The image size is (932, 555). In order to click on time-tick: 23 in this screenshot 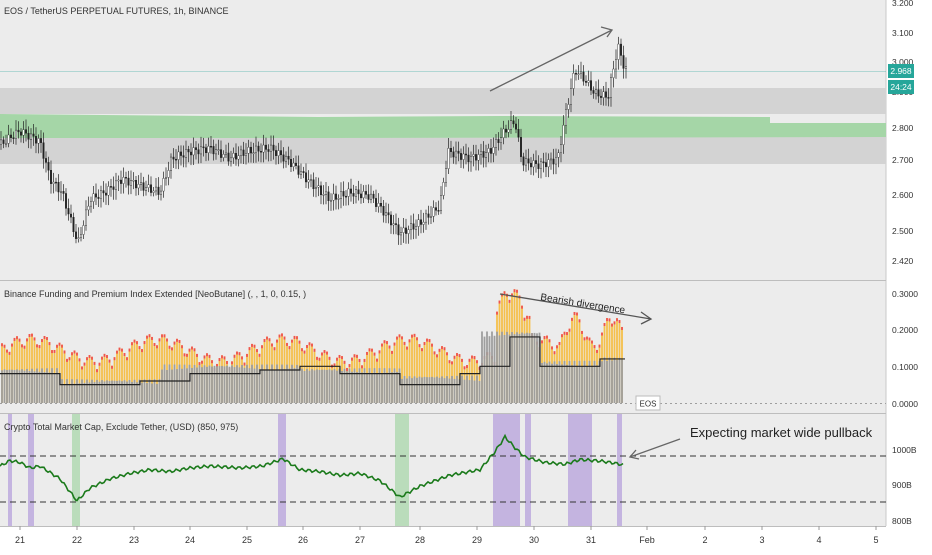, I will do `click(134, 540)`.